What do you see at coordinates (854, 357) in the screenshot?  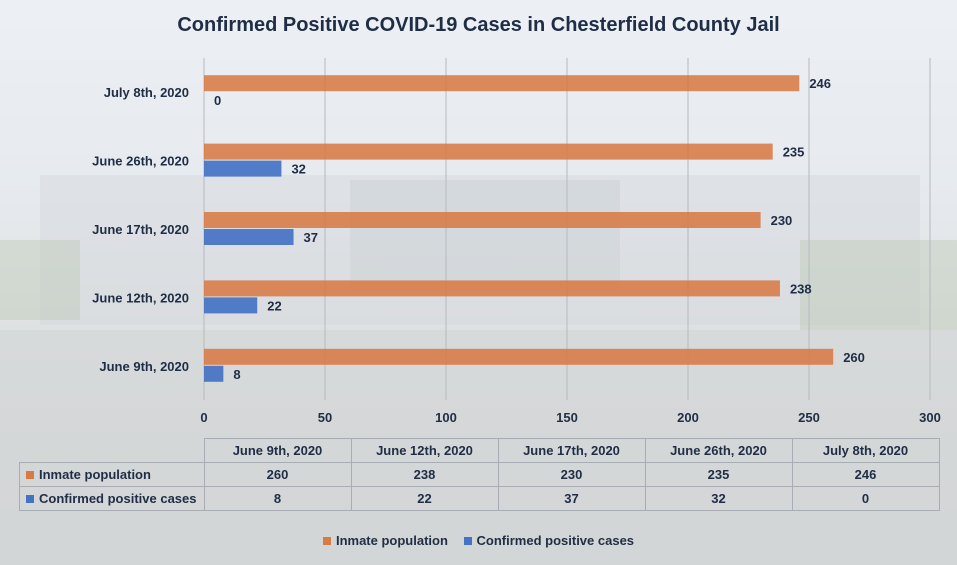 I see `data-label: 260` at bounding box center [854, 357].